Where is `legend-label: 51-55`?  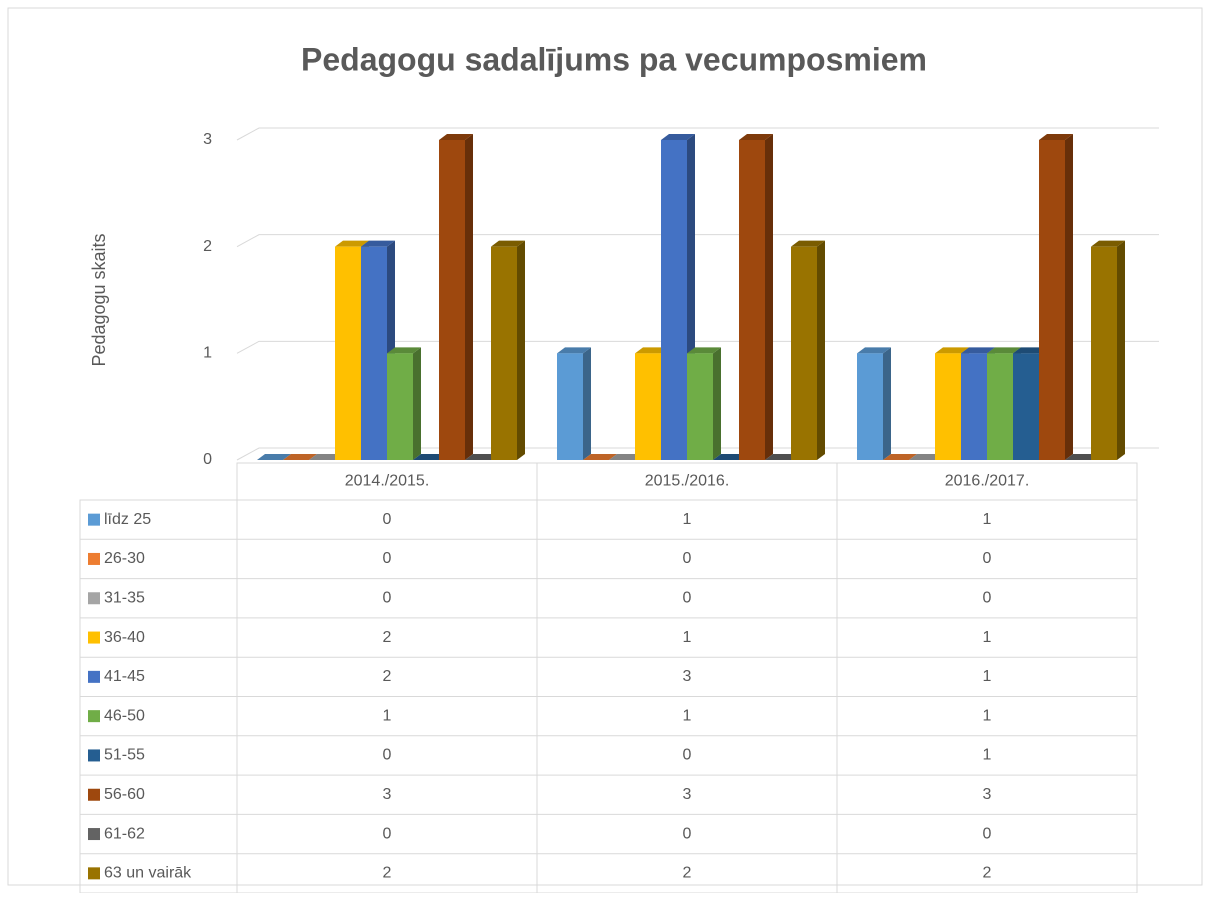 legend-label: 51-55 is located at coordinates (124, 755).